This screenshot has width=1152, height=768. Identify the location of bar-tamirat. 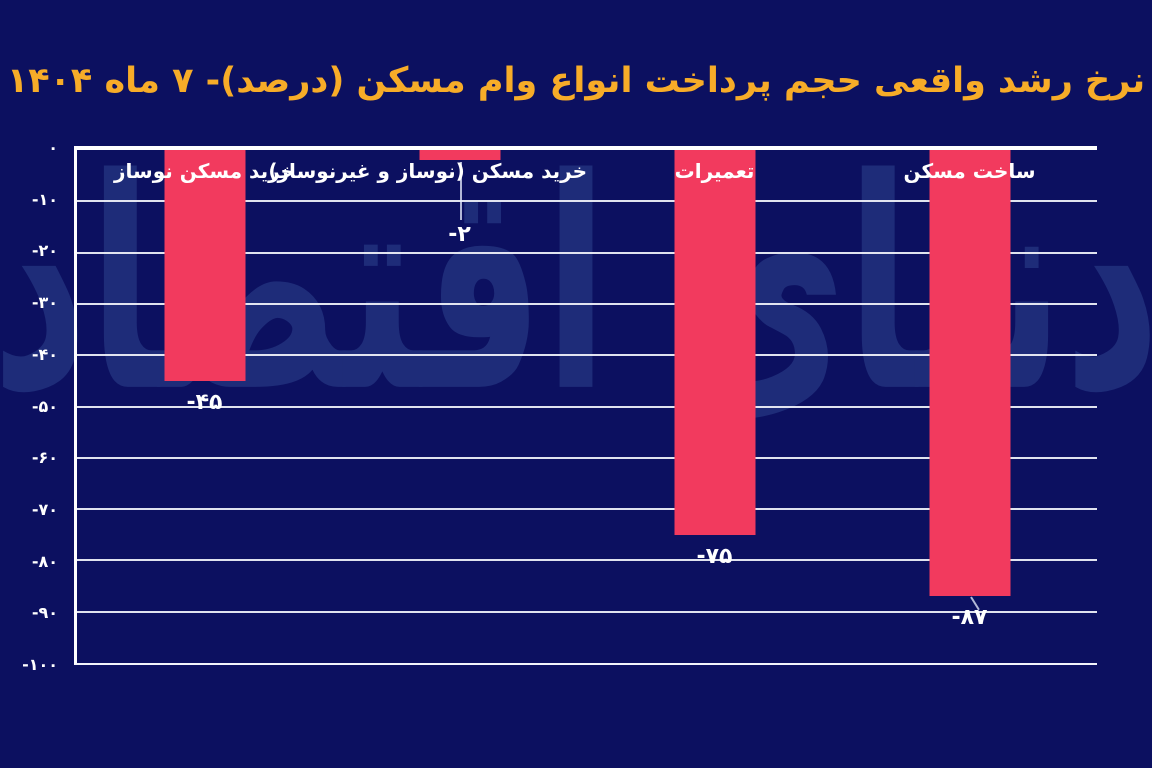
(714, 342).